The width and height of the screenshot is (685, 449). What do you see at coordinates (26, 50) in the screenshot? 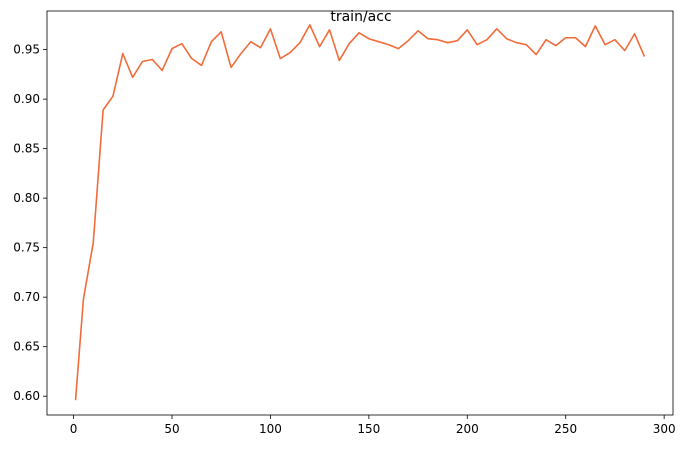
I see `y-tick-label: 0.95` at bounding box center [26, 50].